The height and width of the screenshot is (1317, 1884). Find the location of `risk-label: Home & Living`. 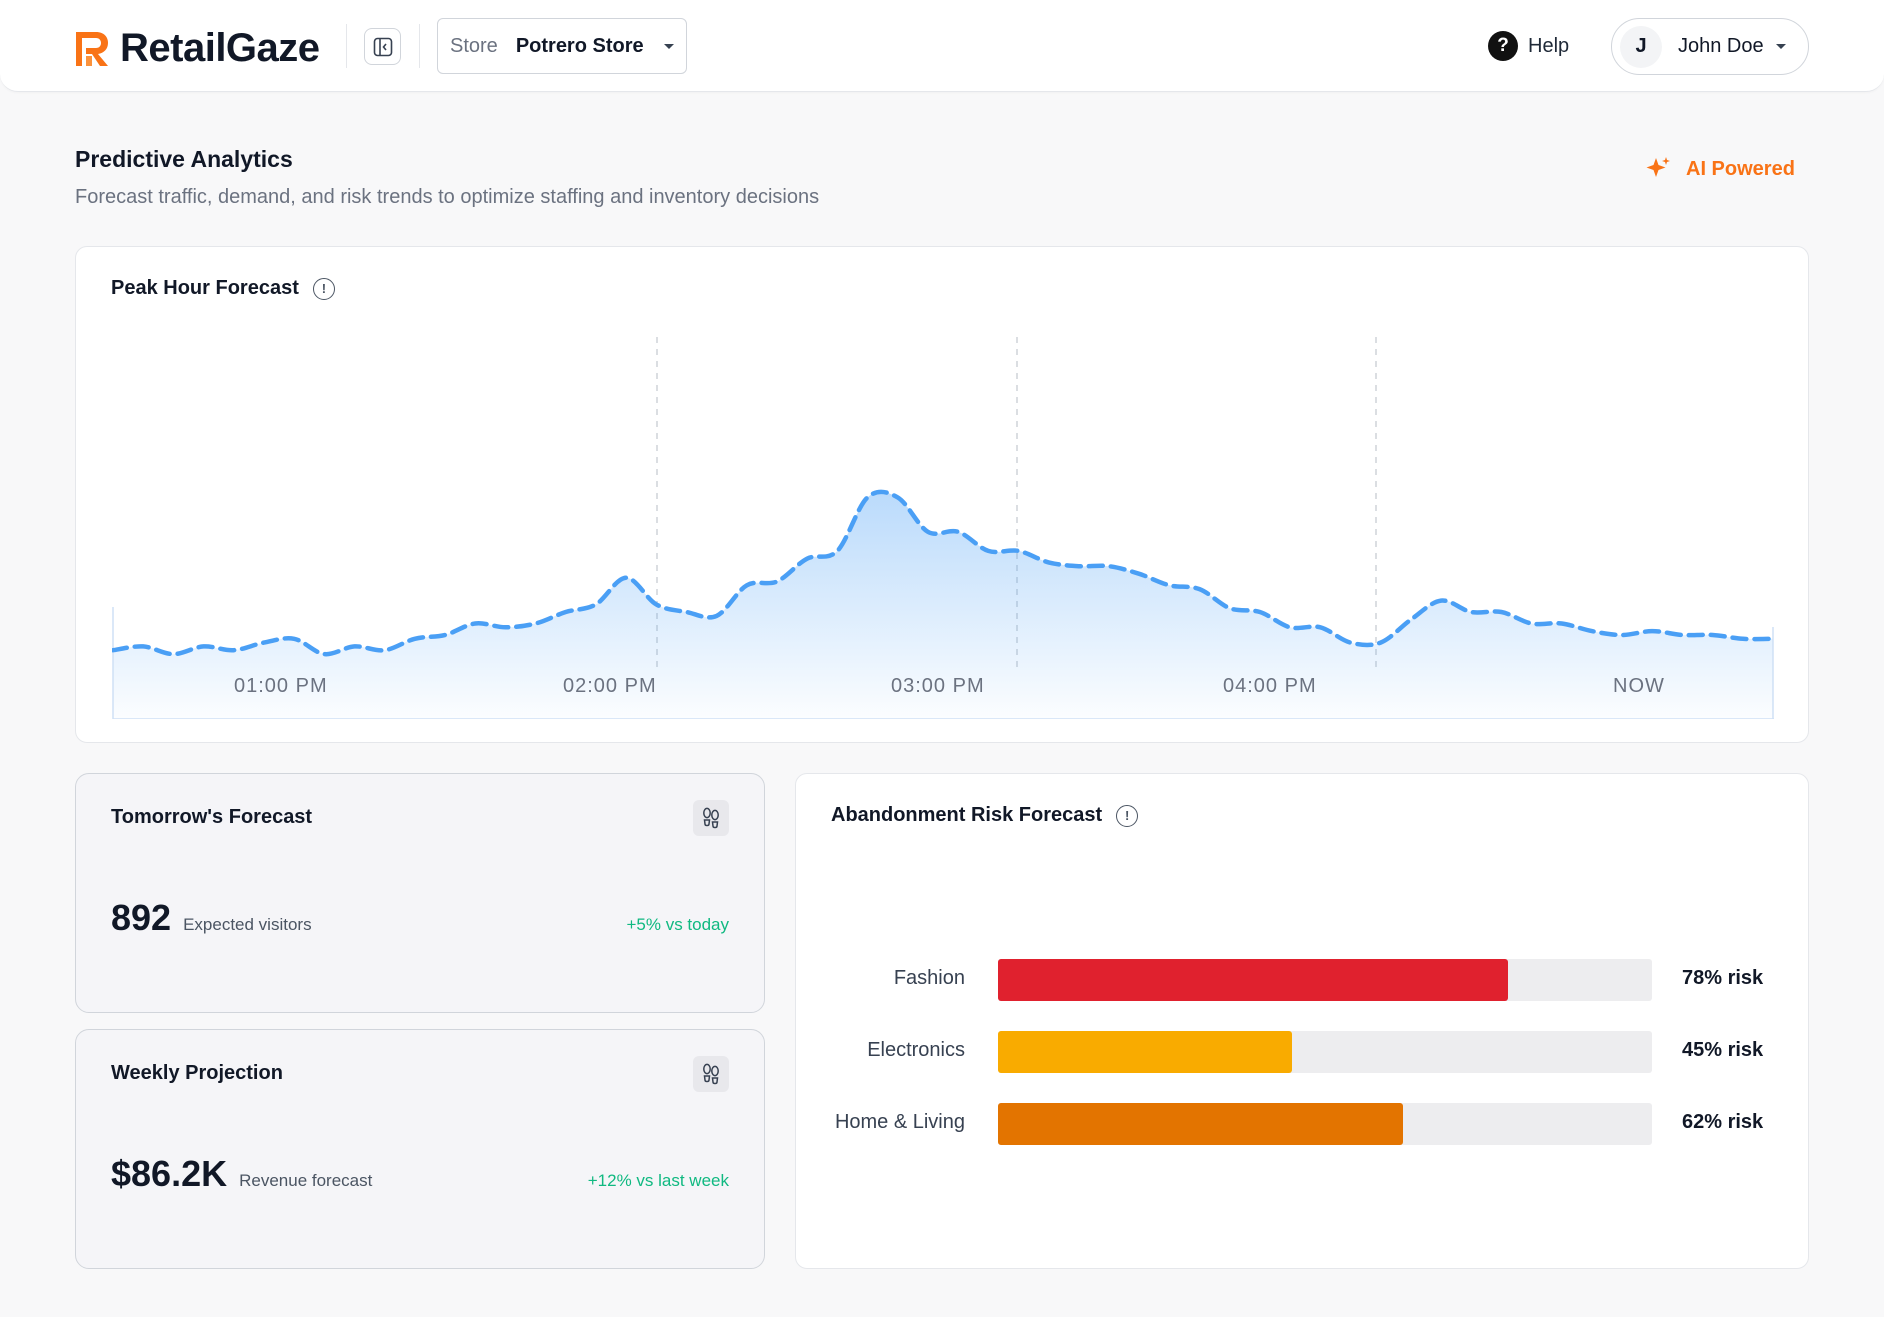

risk-label: Home & Living is located at coordinates (899, 1122).